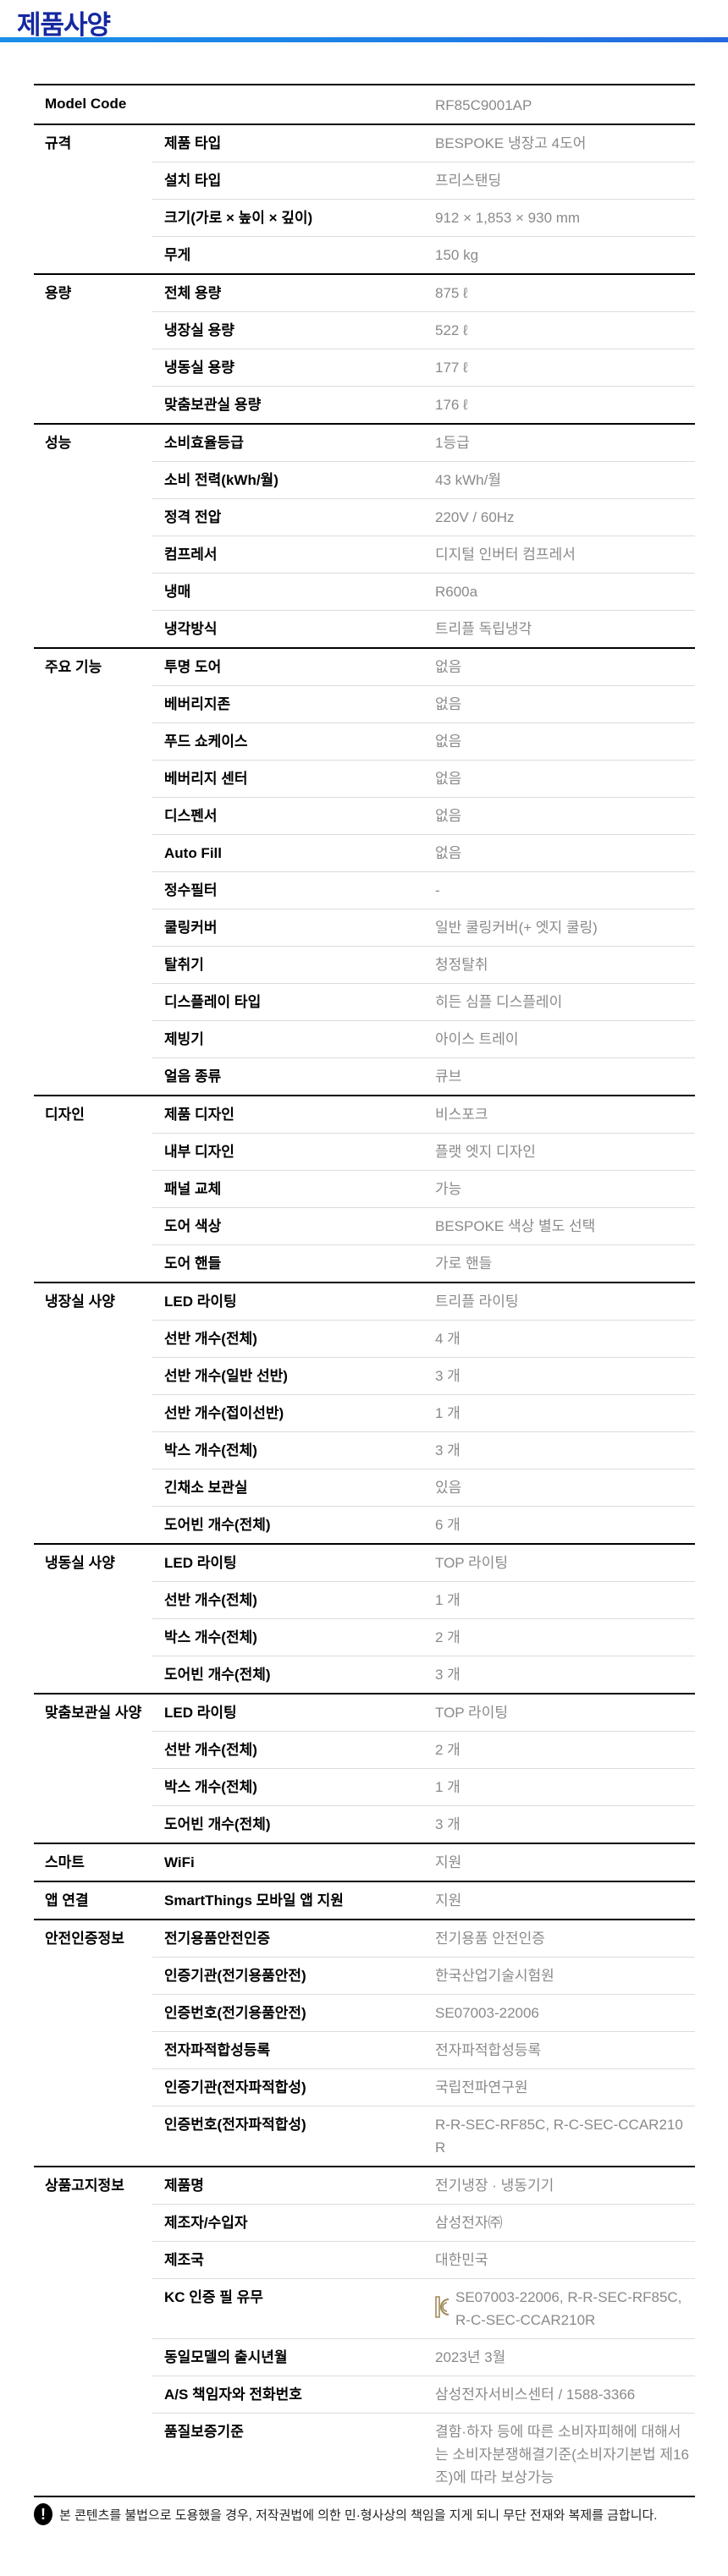 The height and width of the screenshot is (2576, 728). I want to click on spec-value: 국립전파연구원, so click(481, 2087).